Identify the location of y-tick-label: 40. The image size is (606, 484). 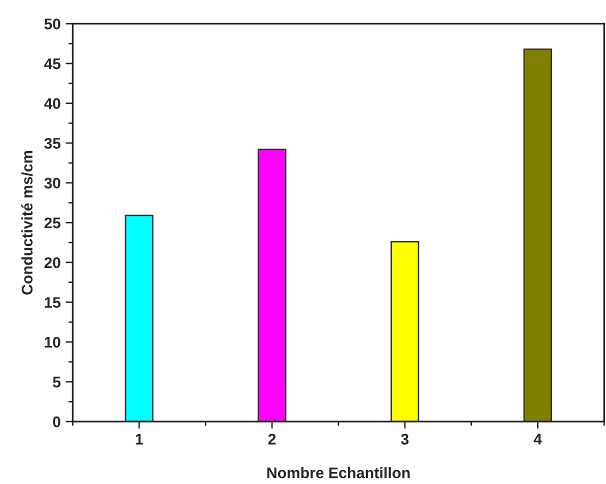
(52, 103).